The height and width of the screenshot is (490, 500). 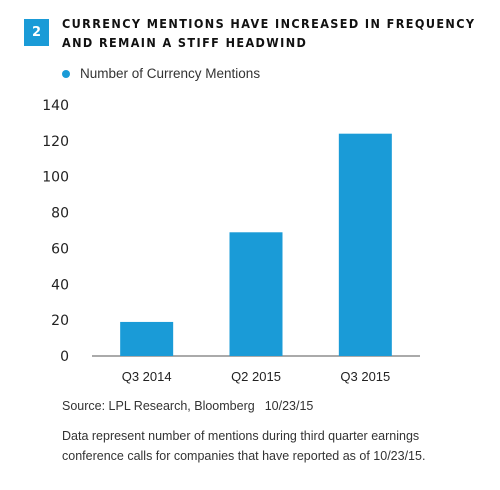 I want to click on y-tick-label: 0, so click(x=64, y=357).